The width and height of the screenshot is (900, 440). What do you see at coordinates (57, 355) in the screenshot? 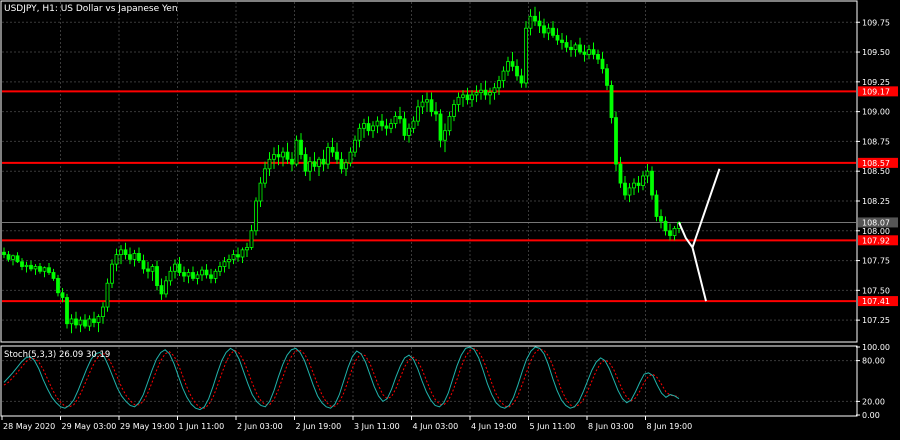
I see `indicator-title: Stoch(5,3,3) 26.09 30.19` at bounding box center [57, 355].